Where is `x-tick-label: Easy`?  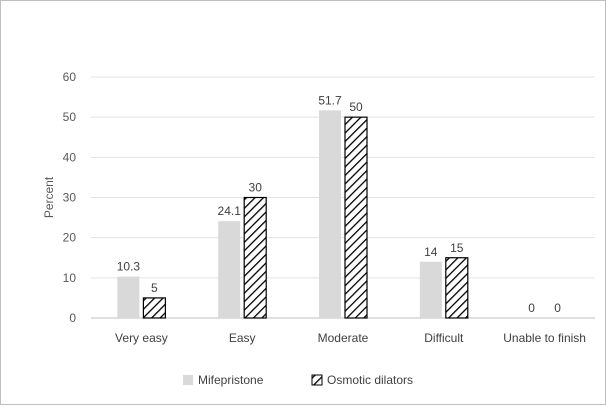 x-tick-label: Easy is located at coordinates (242, 338).